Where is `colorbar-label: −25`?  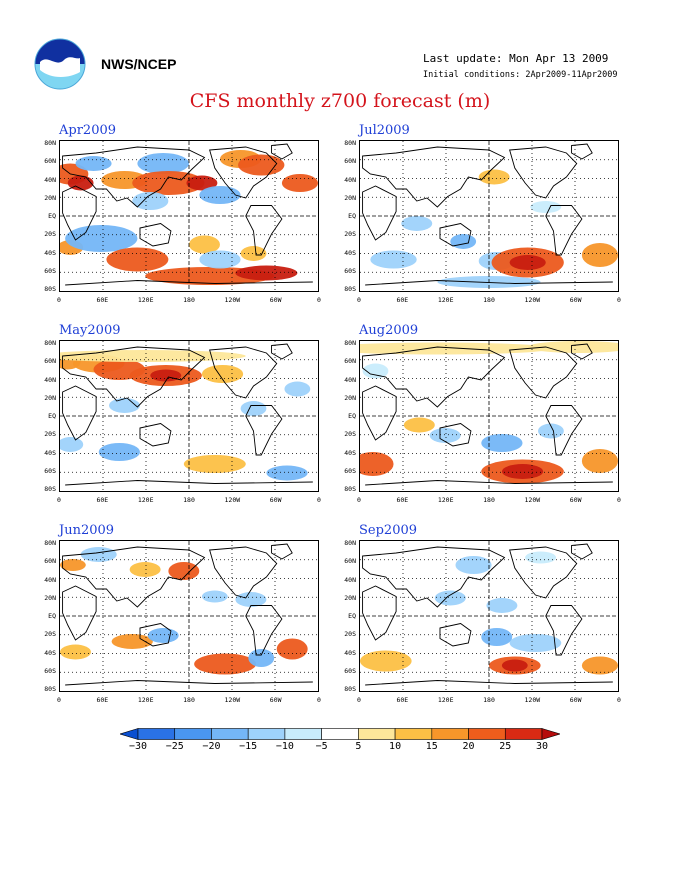
colorbar-label: −25 is located at coordinates (174, 746).